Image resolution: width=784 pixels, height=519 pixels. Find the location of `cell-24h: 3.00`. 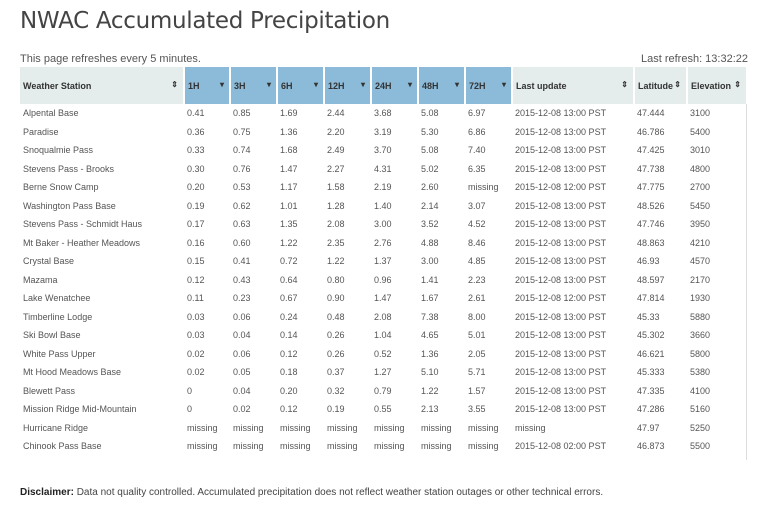

cell-24h: 3.00 is located at coordinates (383, 224).